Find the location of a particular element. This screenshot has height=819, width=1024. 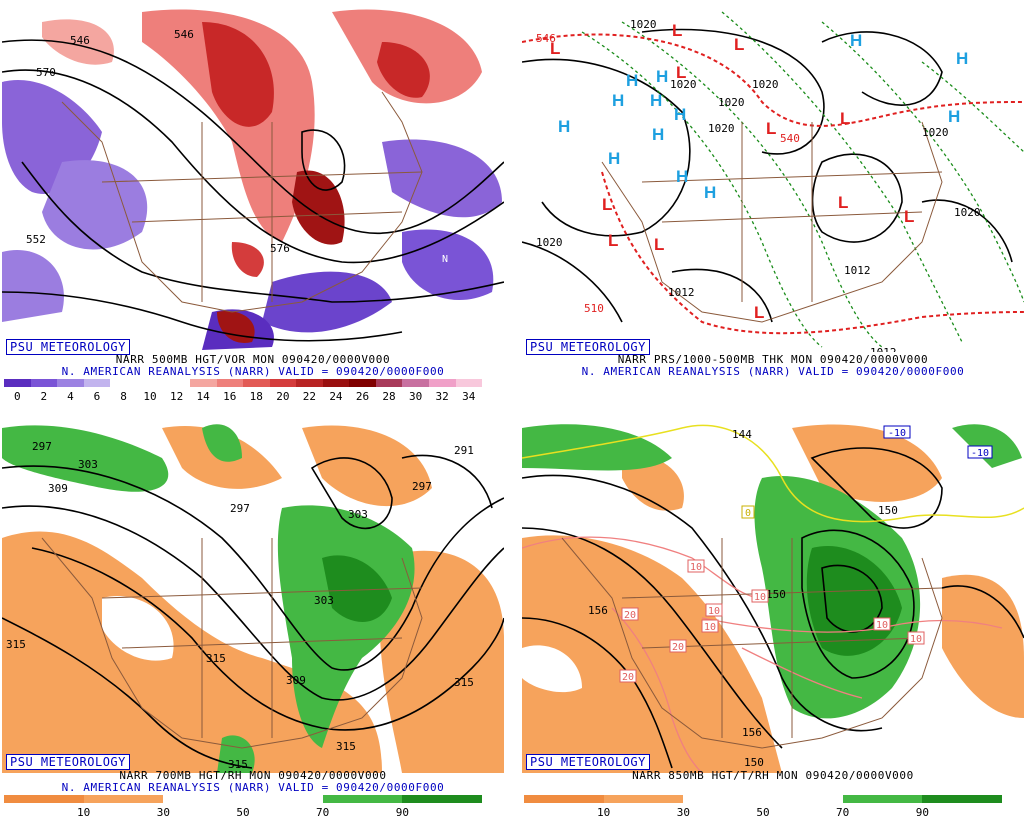

contour-label: 552 is located at coordinates (36, 239).